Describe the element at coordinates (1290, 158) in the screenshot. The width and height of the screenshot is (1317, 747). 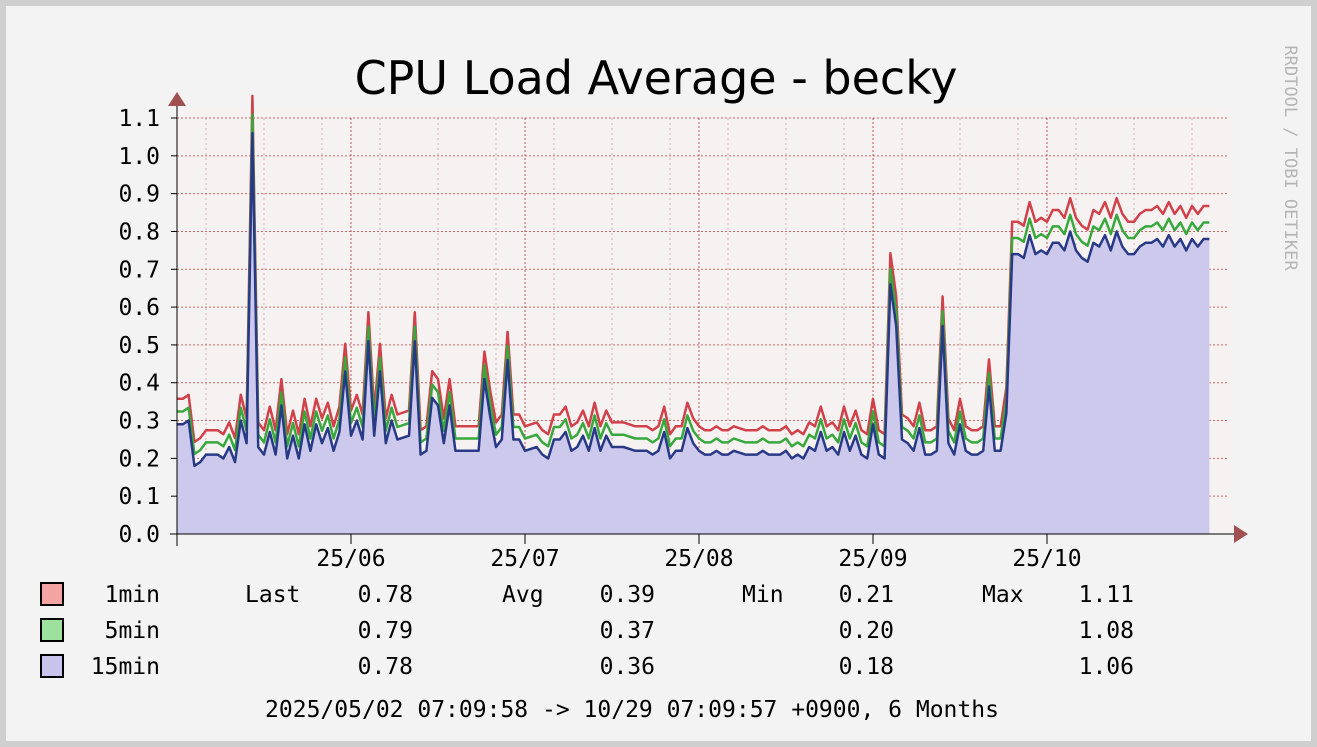
I see `rrdtool-watermark: RRDTOOL / TOBI OETIKER` at that location.